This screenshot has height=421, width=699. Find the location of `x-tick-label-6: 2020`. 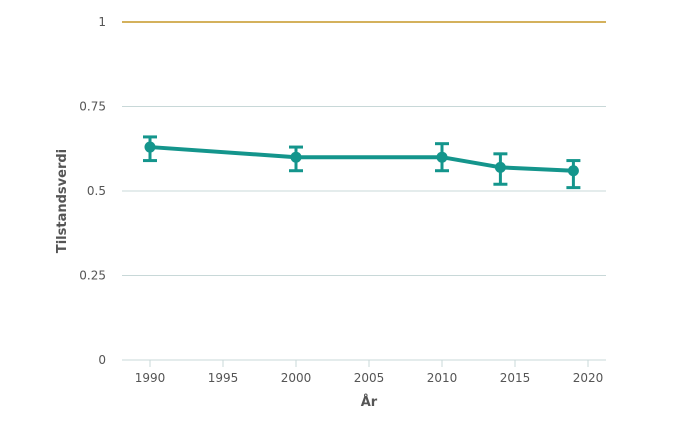

x-tick-label-6: 2020 is located at coordinates (588, 378).